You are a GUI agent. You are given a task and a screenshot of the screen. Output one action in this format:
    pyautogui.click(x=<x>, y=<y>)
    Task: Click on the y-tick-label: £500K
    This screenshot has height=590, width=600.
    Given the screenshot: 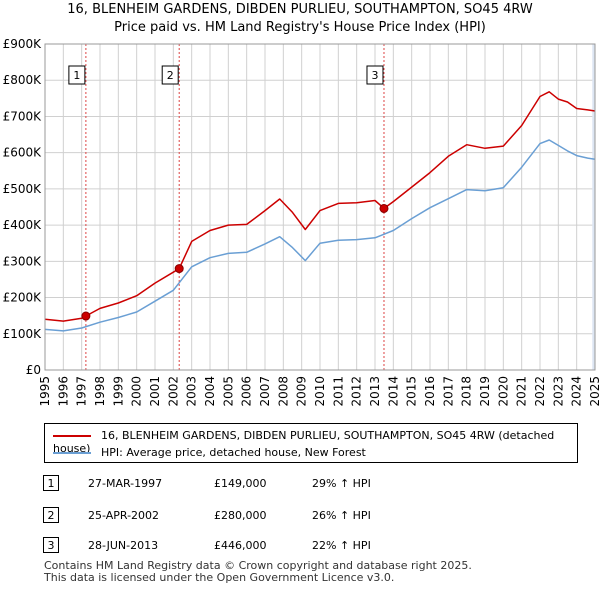 What is the action you would take?
    pyautogui.click(x=23, y=189)
    